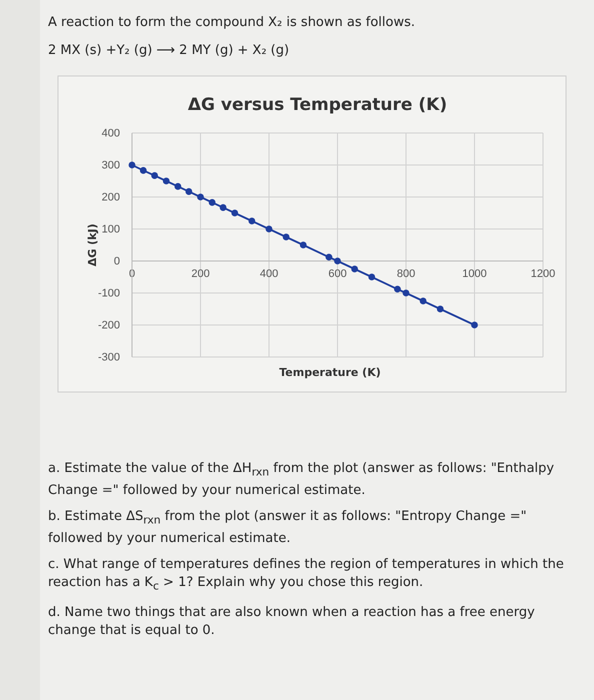 The height and width of the screenshot is (700, 594). Describe the element at coordinates (288, 528) in the screenshot. I see `text: b. Estimate ΔS$_{rxn}$ from the plot (answer it as follows: "Entropy Change =" followed by your numerical estimate.` at that location.